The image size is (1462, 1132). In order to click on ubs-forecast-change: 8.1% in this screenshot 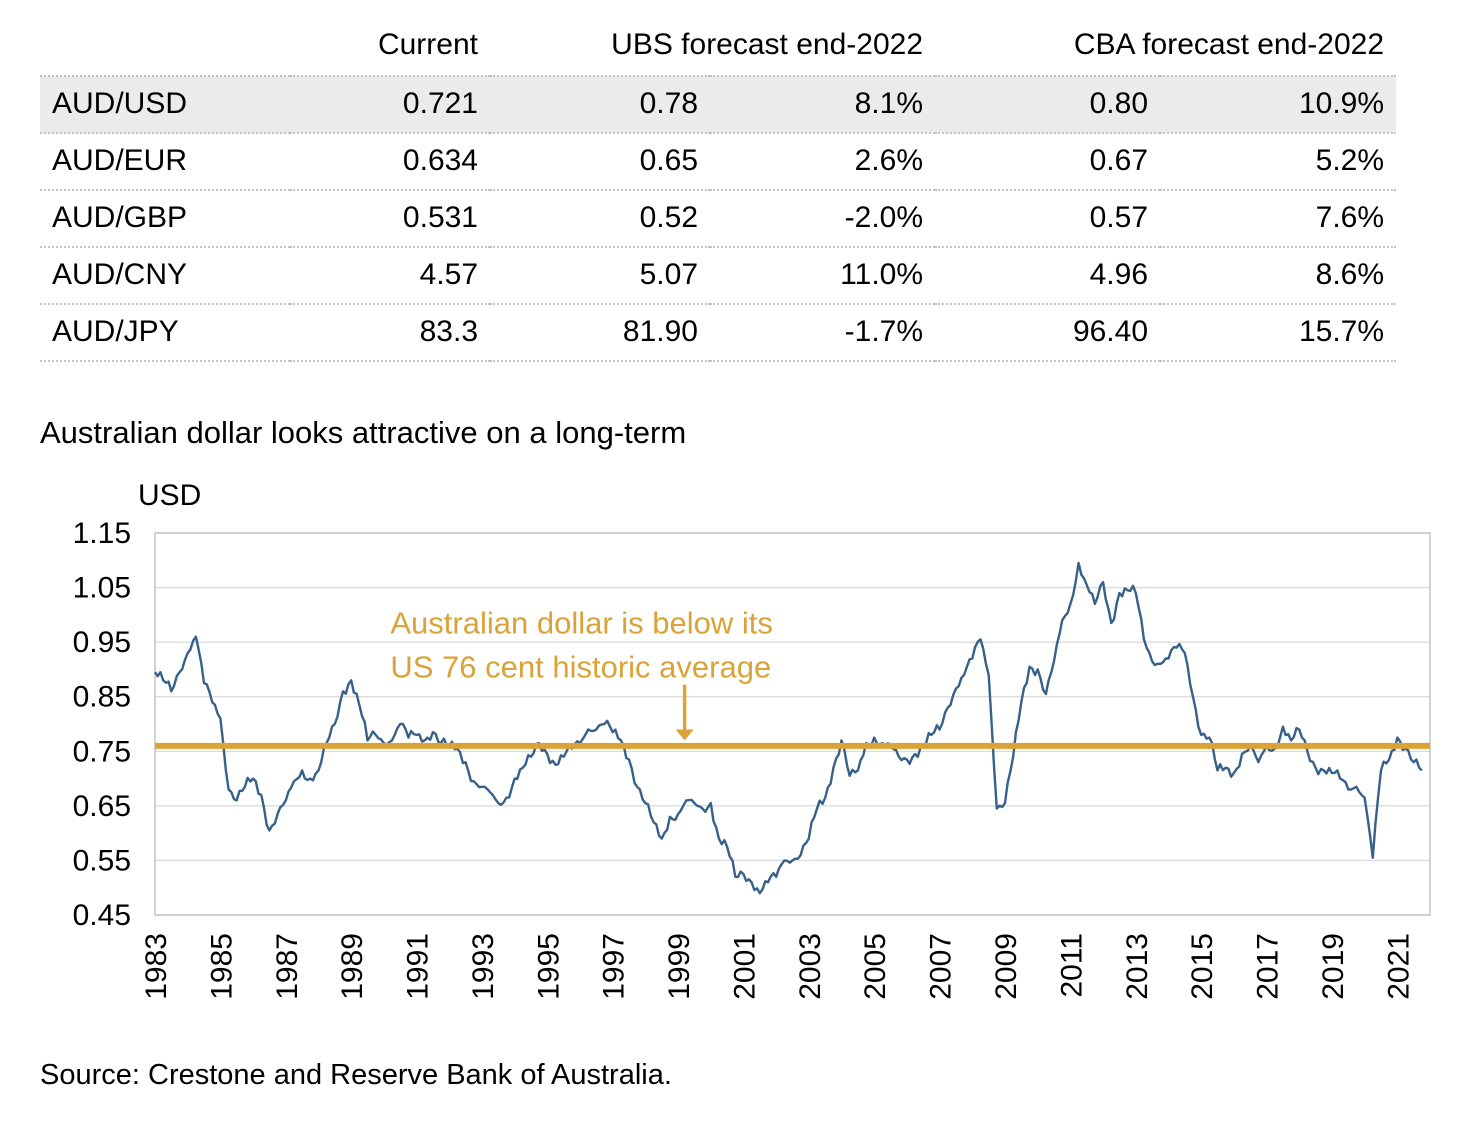, I will do `click(889, 103)`.